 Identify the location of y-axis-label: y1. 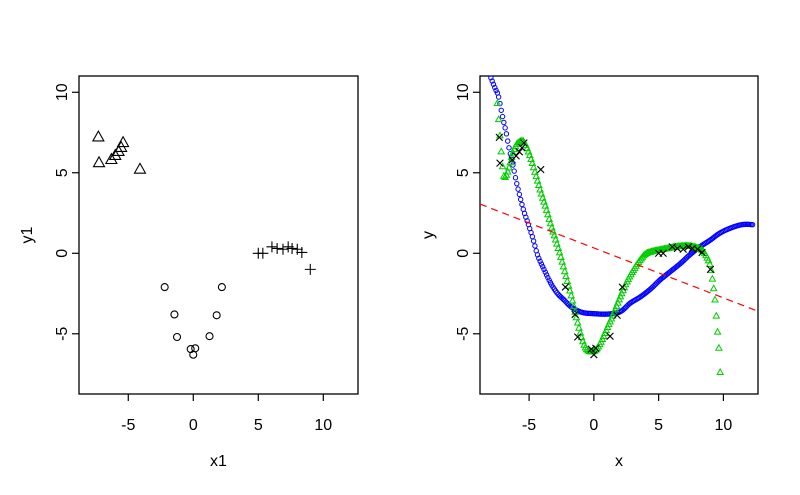
(27, 234).